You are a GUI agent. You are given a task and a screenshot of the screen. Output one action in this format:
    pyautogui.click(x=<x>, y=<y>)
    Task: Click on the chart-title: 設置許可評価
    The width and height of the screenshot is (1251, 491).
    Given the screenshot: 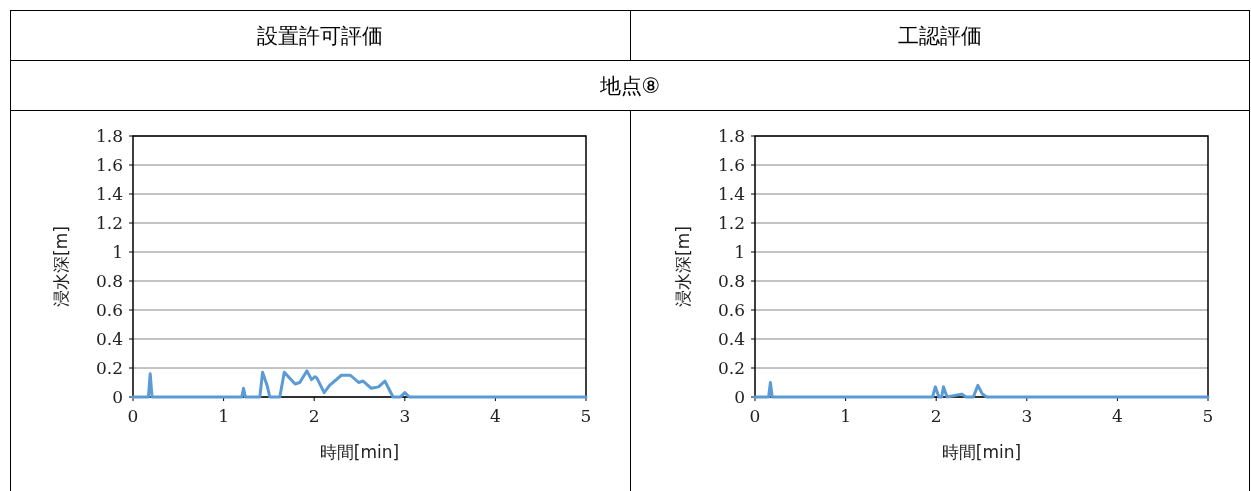 What is the action you would take?
    pyautogui.click(x=320, y=36)
    